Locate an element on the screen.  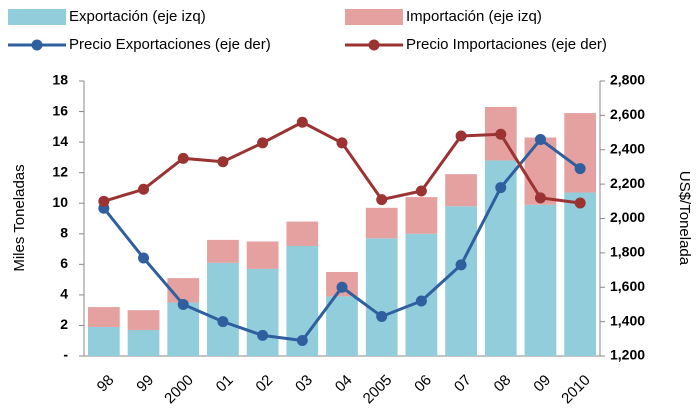
y2-tick-label: 1,400 is located at coordinates (627, 320).